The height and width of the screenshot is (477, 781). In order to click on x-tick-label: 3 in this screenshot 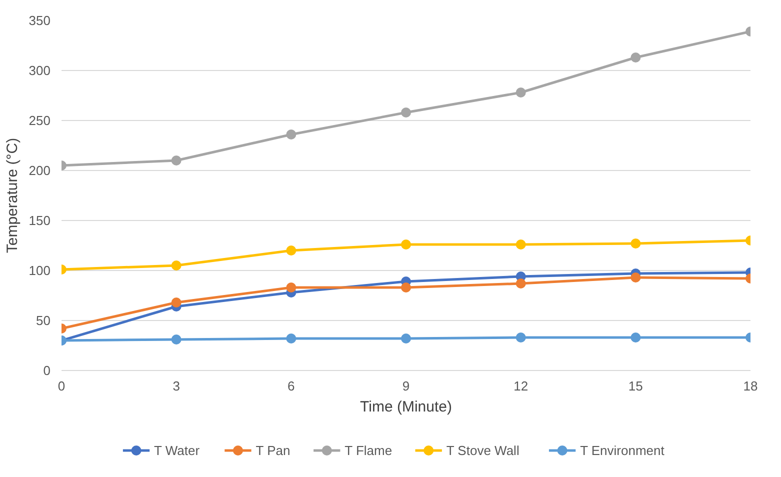, I will do `click(176, 386)`.